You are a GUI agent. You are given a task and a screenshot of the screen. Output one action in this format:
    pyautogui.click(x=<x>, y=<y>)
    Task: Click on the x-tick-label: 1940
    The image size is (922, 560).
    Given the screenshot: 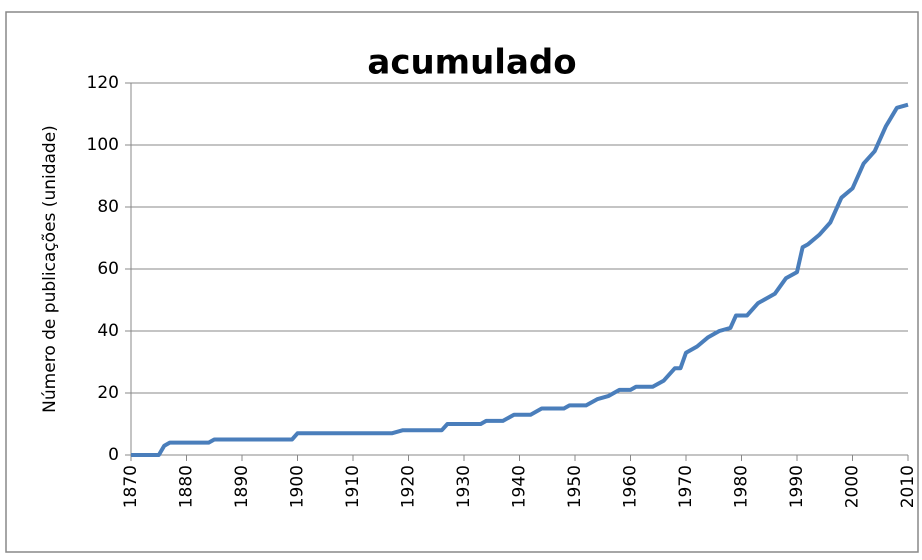 What is the action you would take?
    pyautogui.click(x=520, y=486)
    